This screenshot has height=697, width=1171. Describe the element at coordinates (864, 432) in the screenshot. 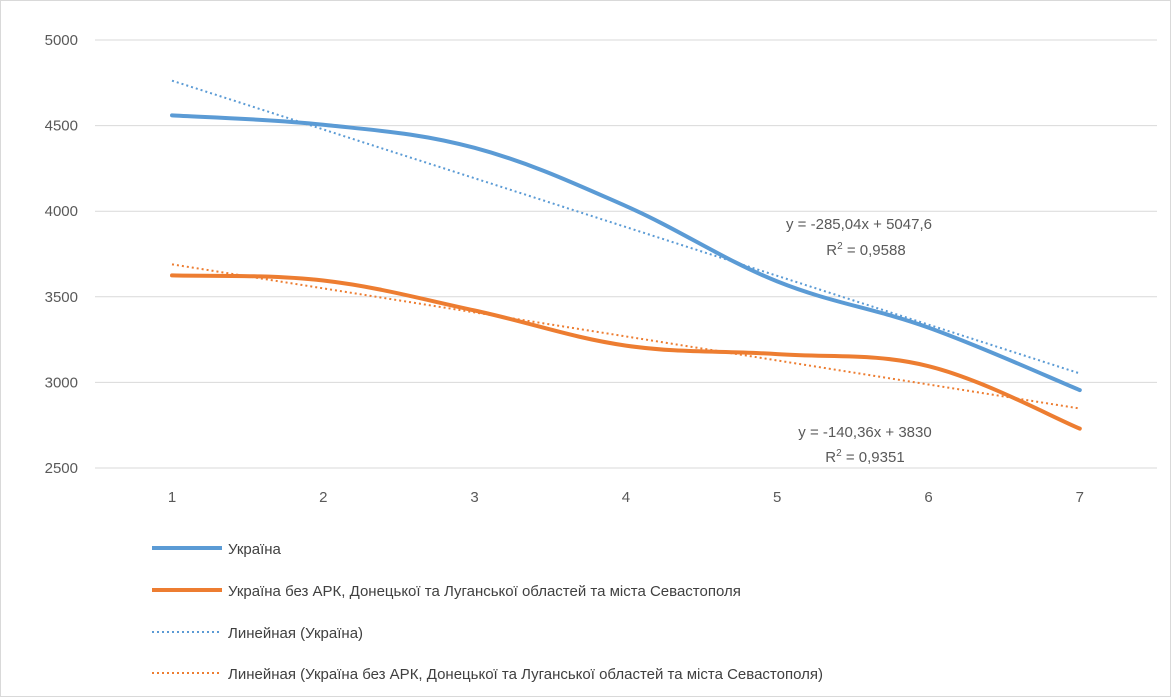

I see `trend-equation-ukraine-excl: y = -140,36x + 3830` at that location.